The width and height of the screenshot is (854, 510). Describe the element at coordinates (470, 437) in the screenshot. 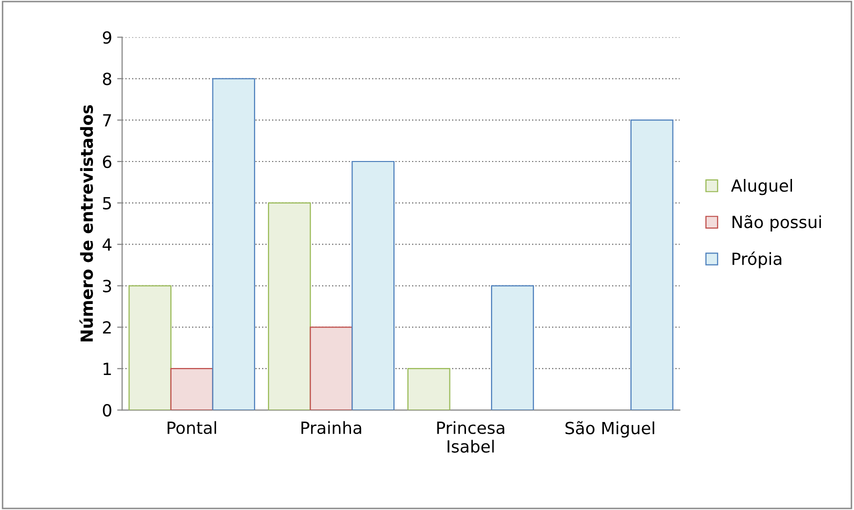

I see `x-tick-label: Princesa Isabel` at that location.